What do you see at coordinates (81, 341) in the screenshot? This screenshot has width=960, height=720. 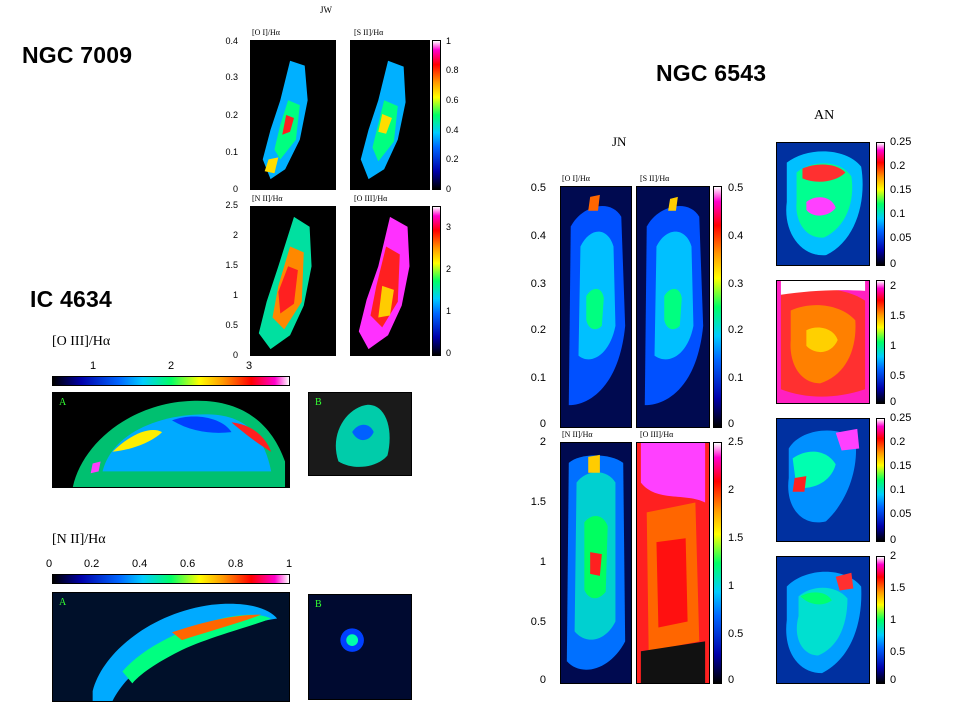 I see `ic4634-oiii-label: [O III]/Hα` at bounding box center [81, 341].